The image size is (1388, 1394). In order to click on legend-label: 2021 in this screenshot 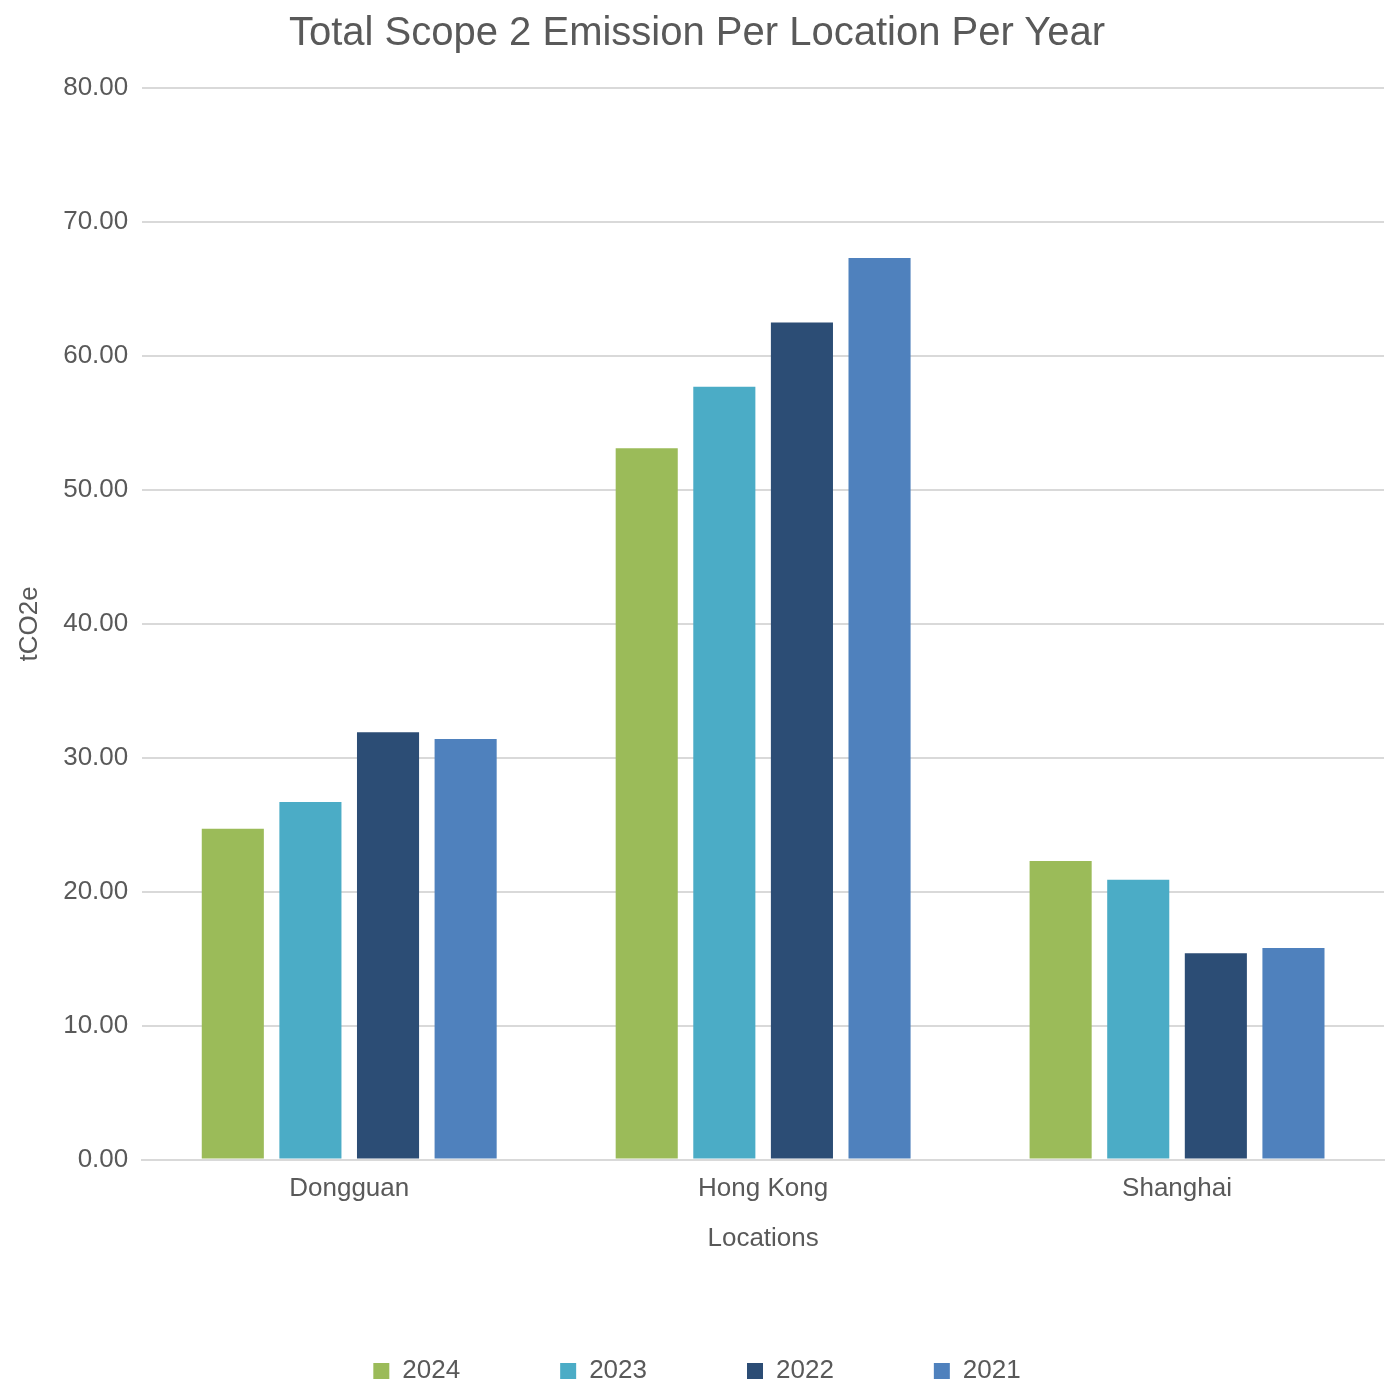, I will do `click(991, 1369)`.